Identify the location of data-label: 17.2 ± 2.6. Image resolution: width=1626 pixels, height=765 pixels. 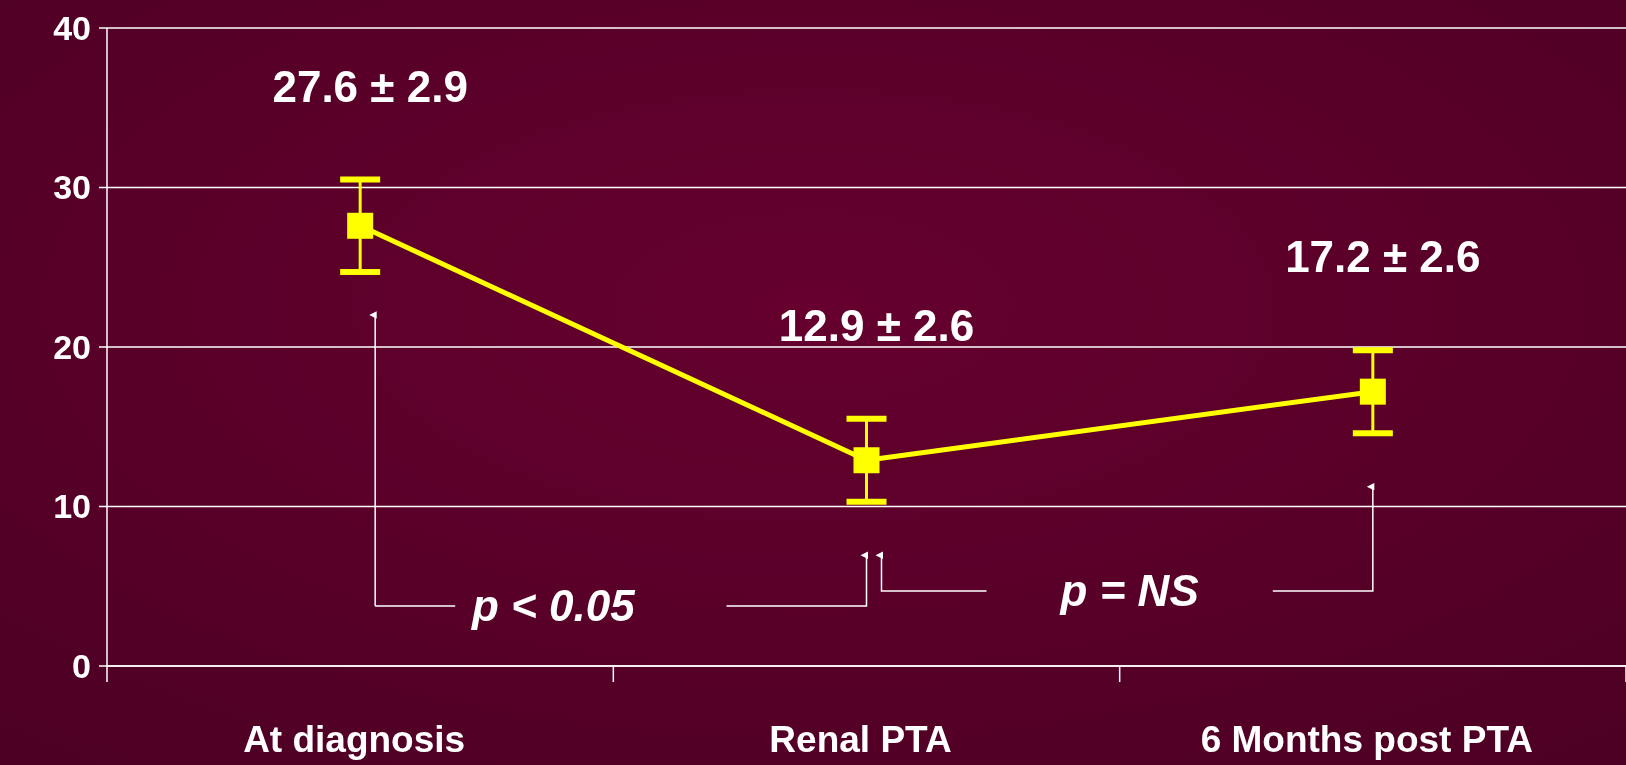
(1383, 257).